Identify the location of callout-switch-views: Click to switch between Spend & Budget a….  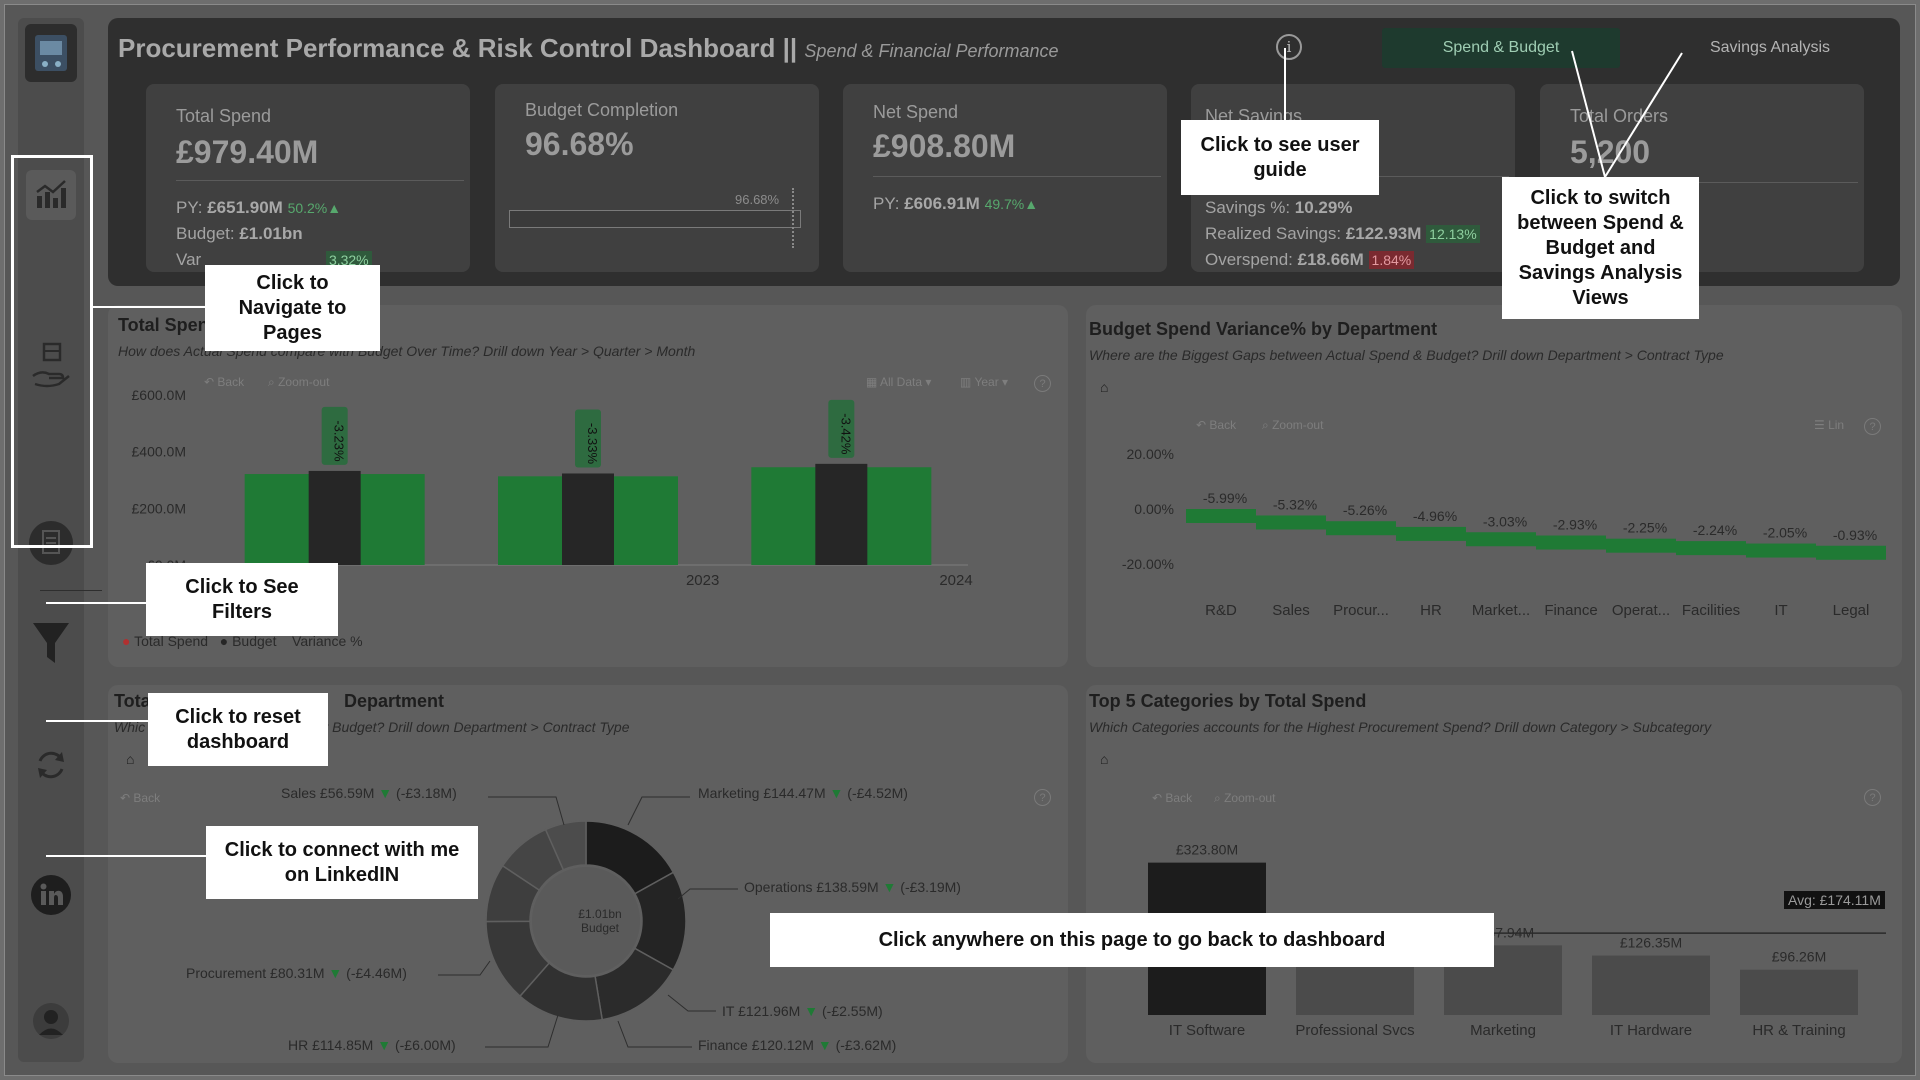
(1600, 248).